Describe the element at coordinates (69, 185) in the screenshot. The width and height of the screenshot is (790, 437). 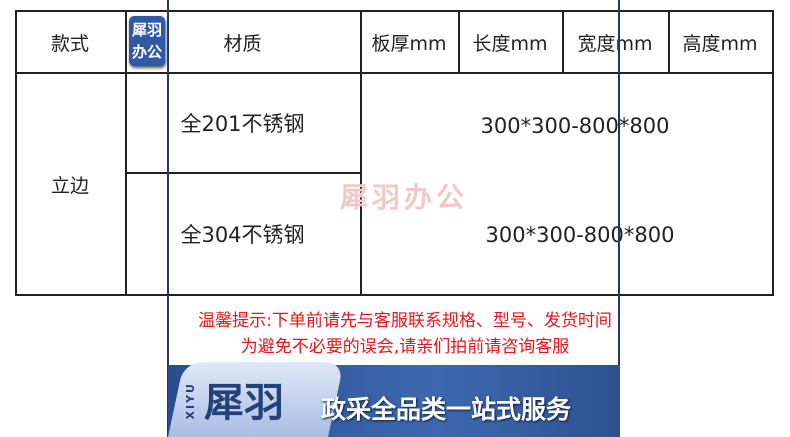
I see `style-cell: 立边` at that location.